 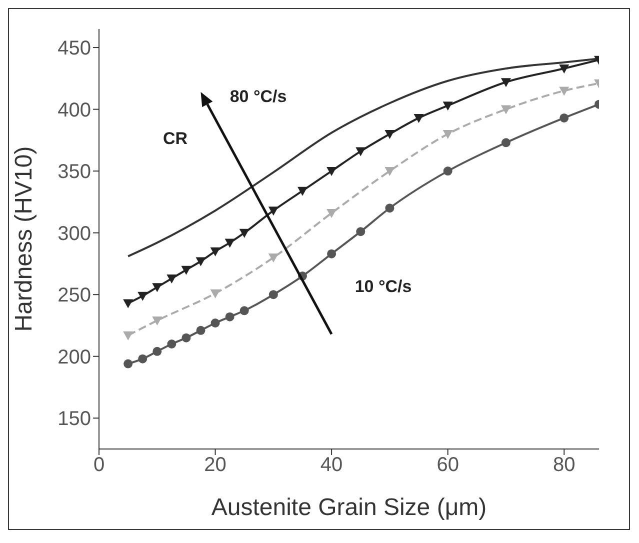 I want to click on annotation: CR, so click(x=175, y=138).